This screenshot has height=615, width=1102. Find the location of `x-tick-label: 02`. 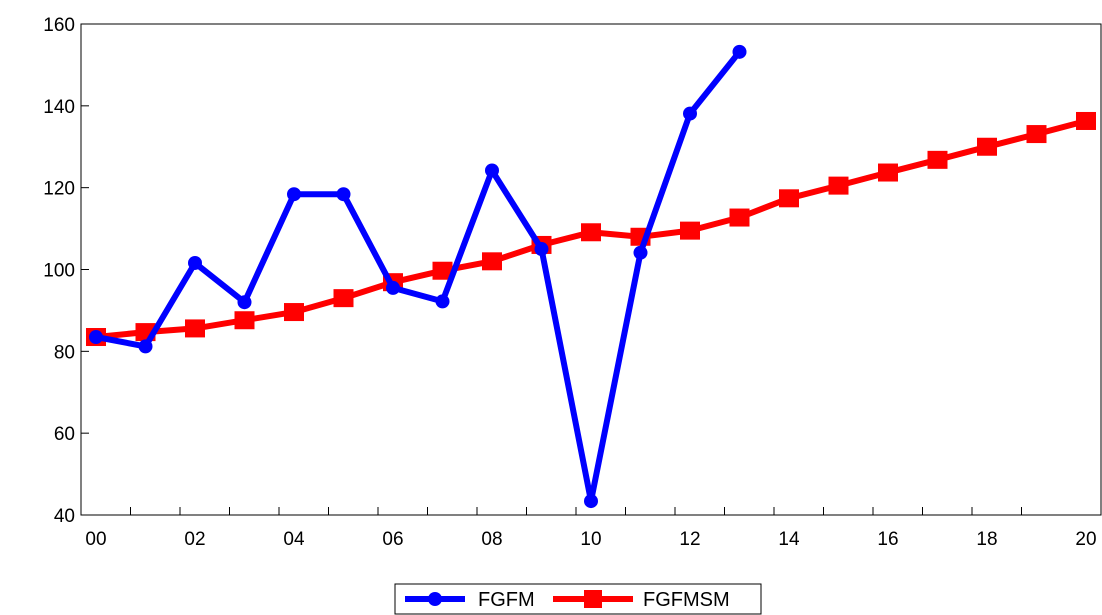

x-tick-label: 02 is located at coordinates (194, 539).